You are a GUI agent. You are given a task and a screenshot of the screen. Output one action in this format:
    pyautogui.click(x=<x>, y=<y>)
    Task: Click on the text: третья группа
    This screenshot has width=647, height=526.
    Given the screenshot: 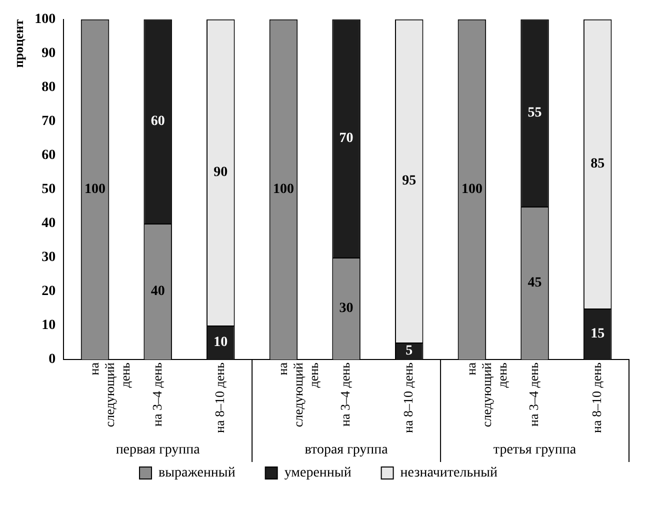 What is the action you would take?
    pyautogui.click(x=535, y=450)
    